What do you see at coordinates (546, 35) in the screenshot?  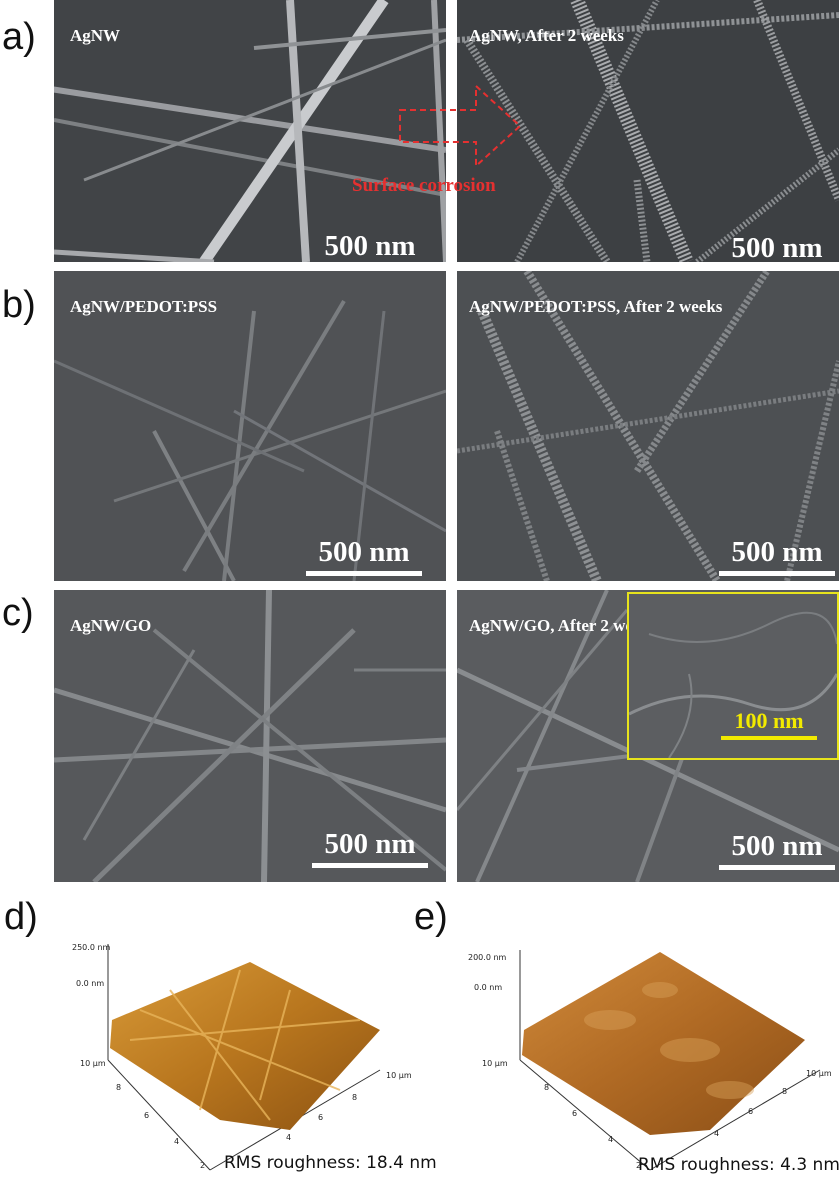 I see `panel-title: AgNW, After 2 weeks` at bounding box center [546, 35].